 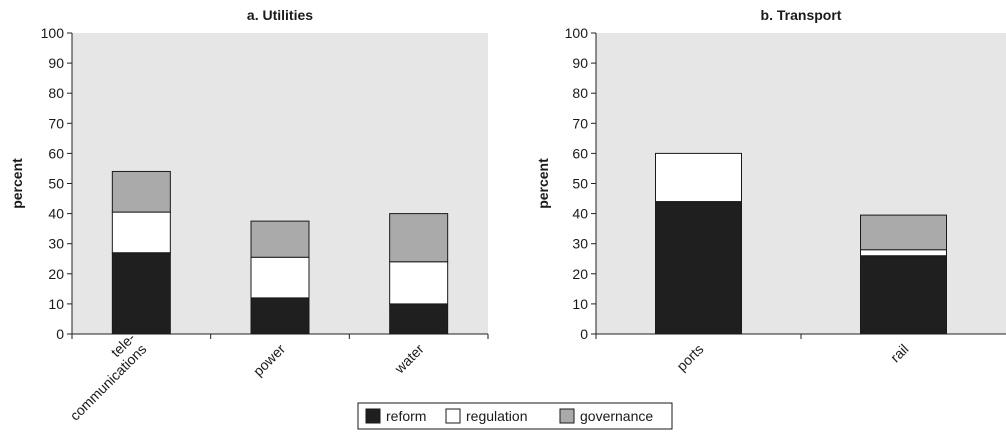 What do you see at coordinates (373, 416) in the screenshot?
I see `legend-swatch-reform` at bounding box center [373, 416].